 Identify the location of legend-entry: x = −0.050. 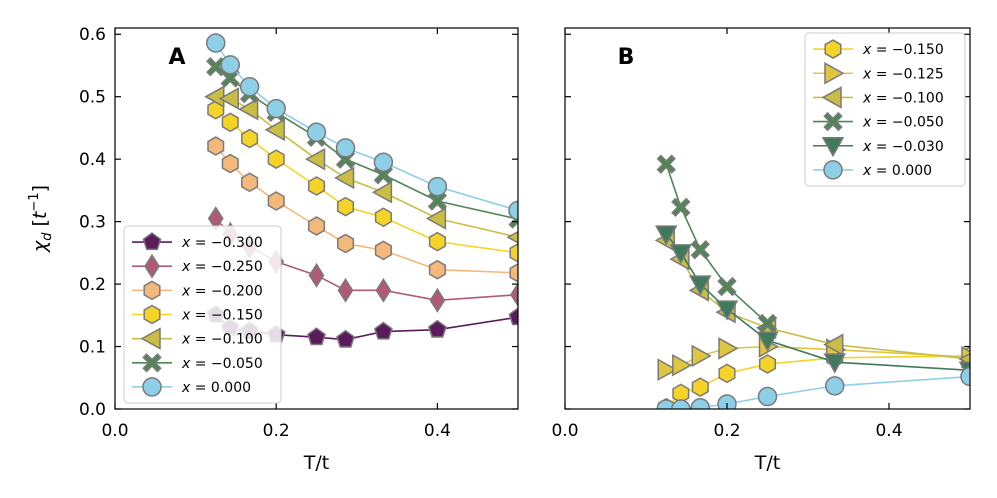
(197, 363).